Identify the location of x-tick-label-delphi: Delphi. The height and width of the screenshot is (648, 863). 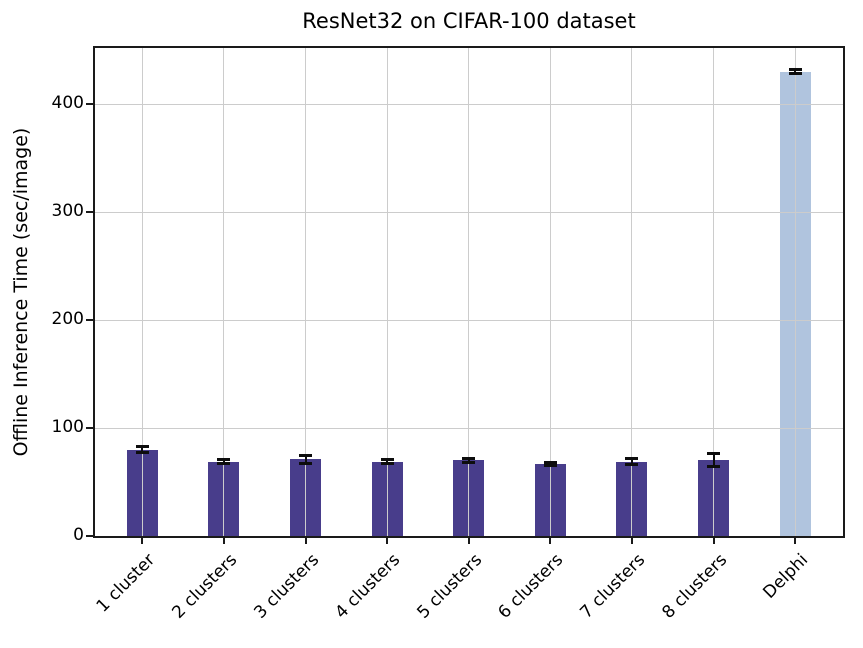
(786, 576).